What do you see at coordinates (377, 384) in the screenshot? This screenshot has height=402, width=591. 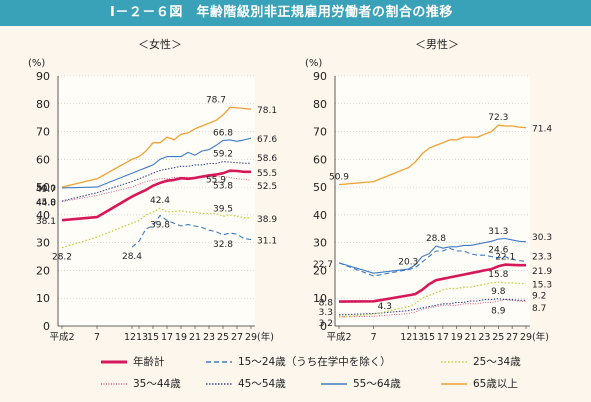 I see `legend-label: 55～64歳` at bounding box center [377, 384].